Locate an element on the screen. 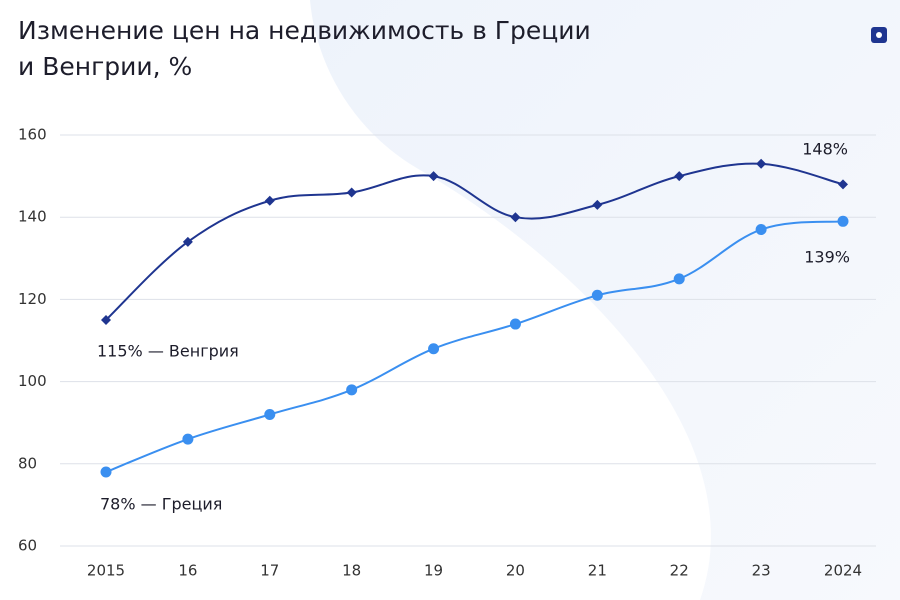 This screenshot has width=900, height=600. x-tick-label: 21 is located at coordinates (597, 571).